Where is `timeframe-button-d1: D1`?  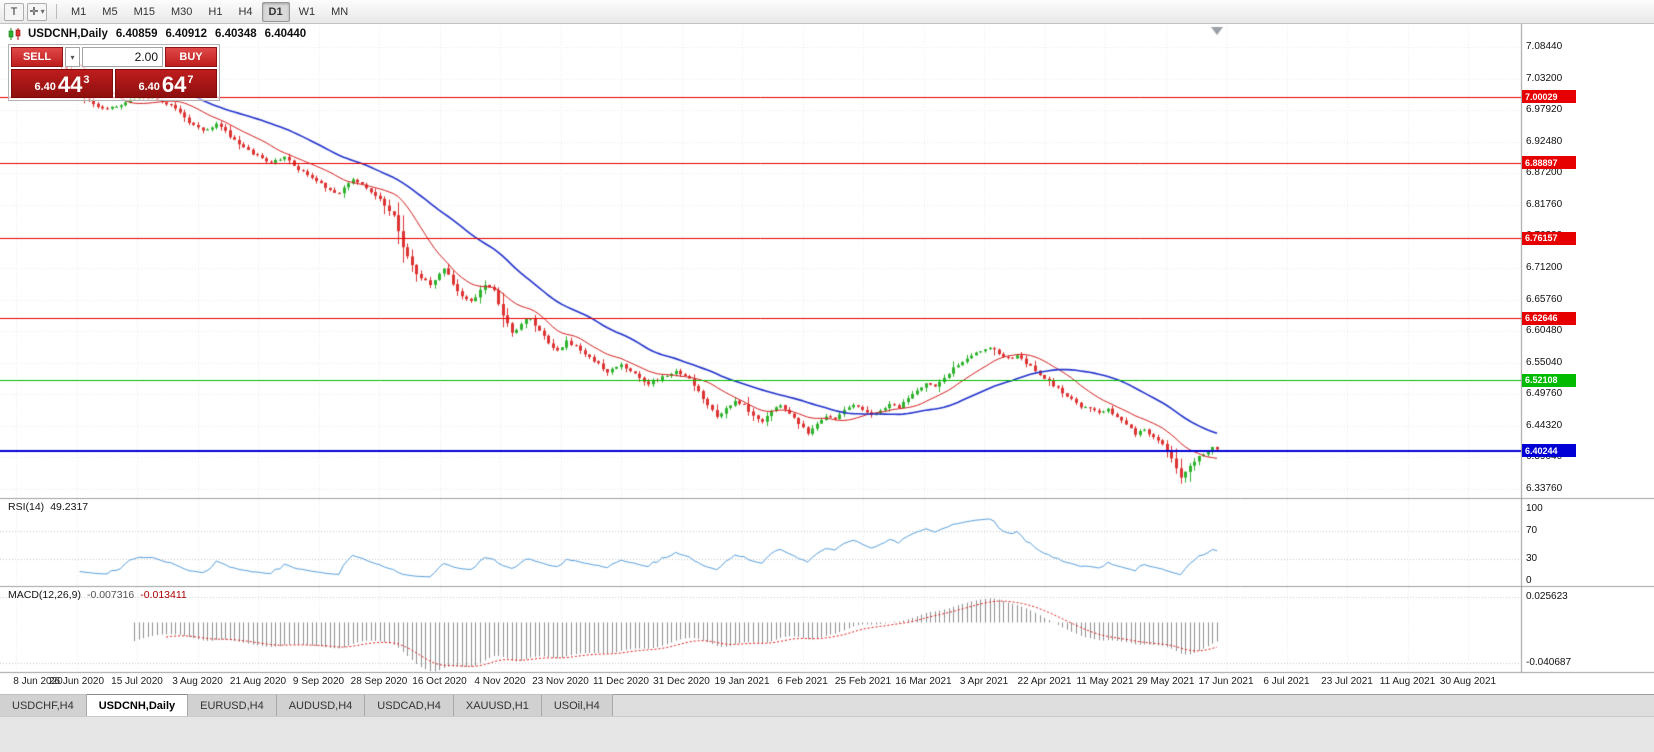 timeframe-button-d1: D1 is located at coordinates (275, 11).